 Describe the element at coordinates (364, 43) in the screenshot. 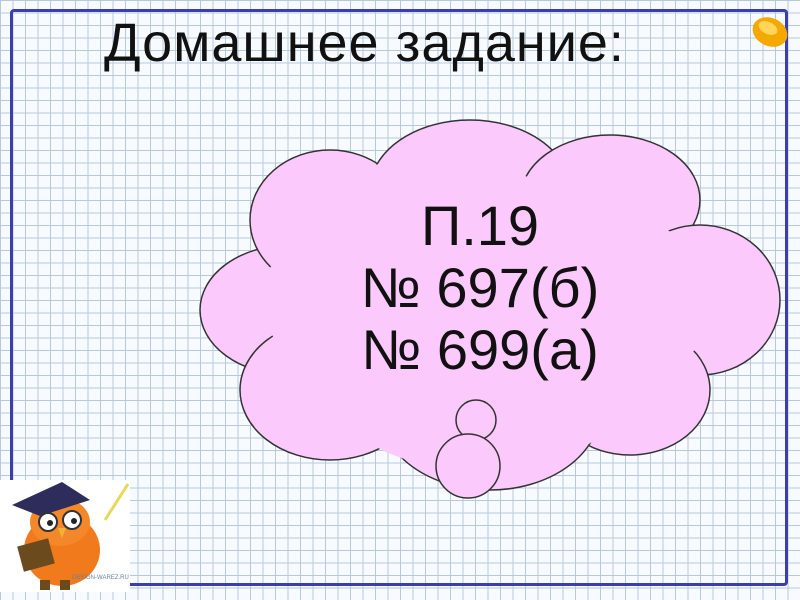

I see `slide-title: Домашнее задание:` at that location.